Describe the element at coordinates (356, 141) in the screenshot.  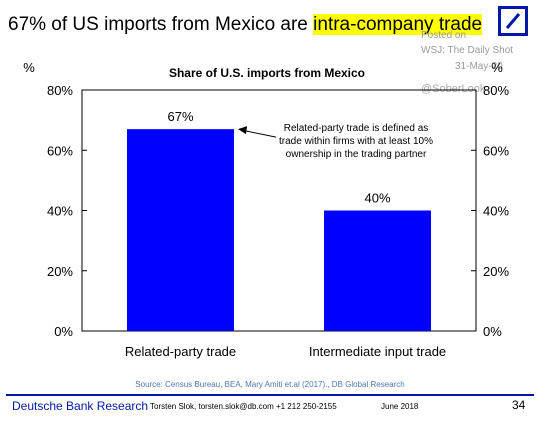
I see `annotation-text-line: trade within firms with at least 10%` at that location.